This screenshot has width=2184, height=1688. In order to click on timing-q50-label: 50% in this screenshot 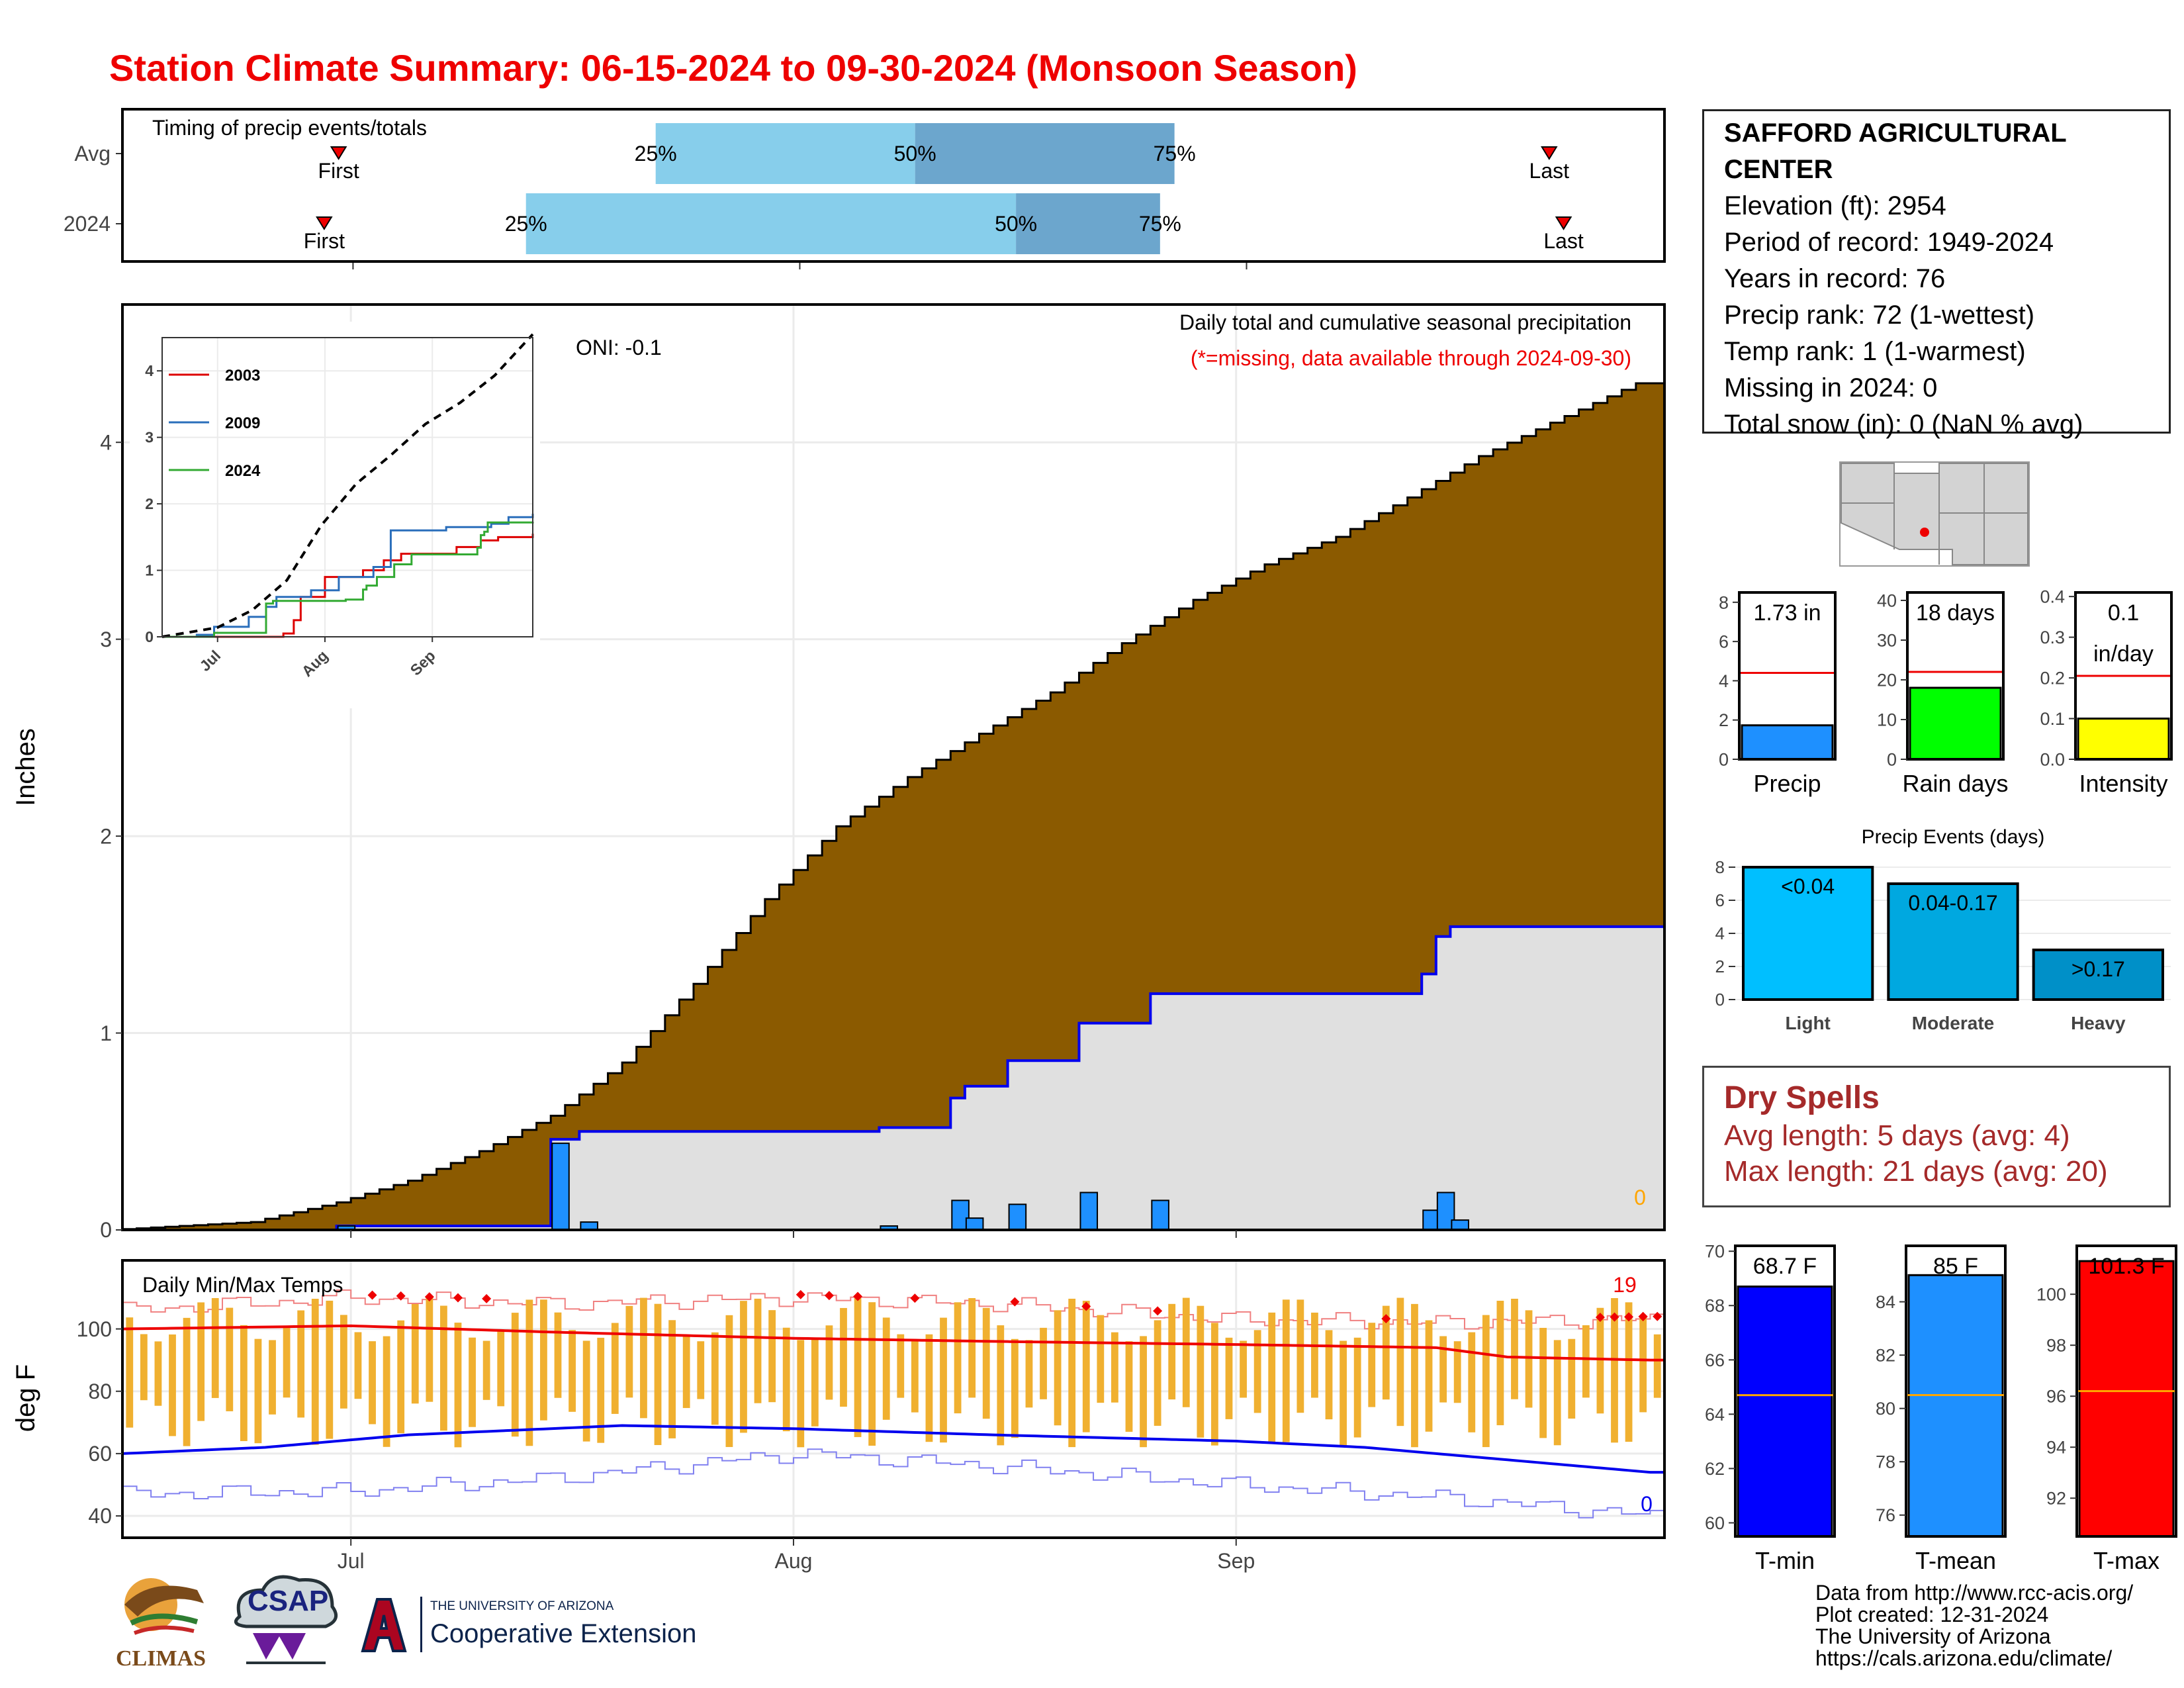, I will do `click(915, 153)`.